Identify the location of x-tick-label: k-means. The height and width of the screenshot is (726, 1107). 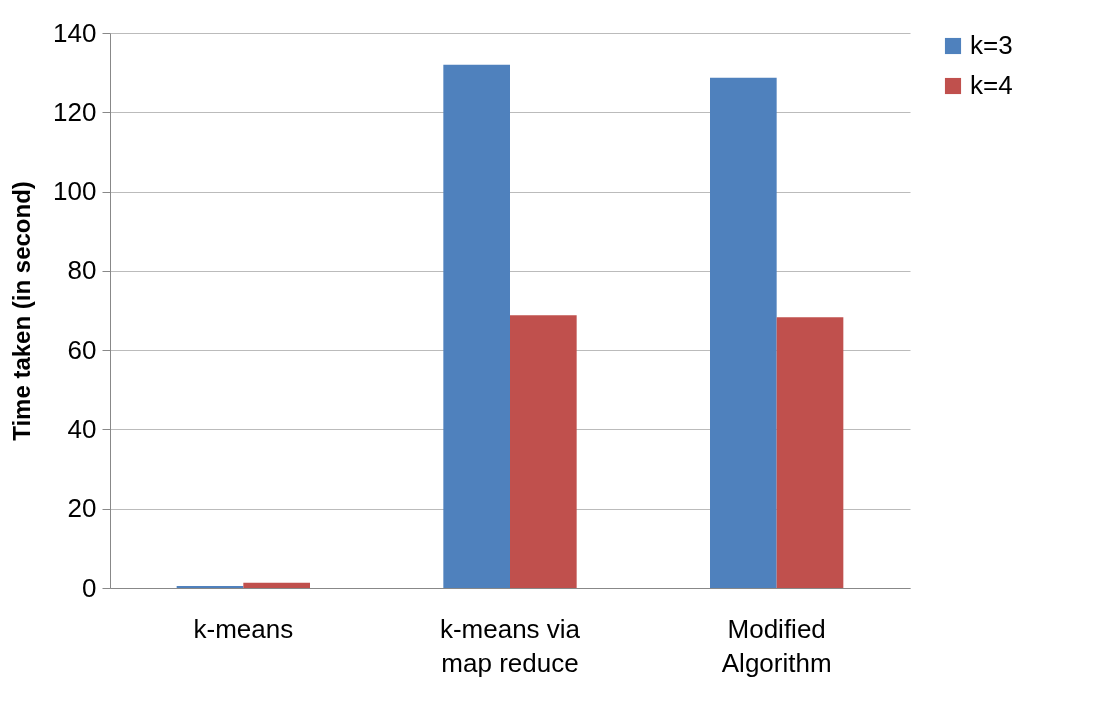
(243, 628).